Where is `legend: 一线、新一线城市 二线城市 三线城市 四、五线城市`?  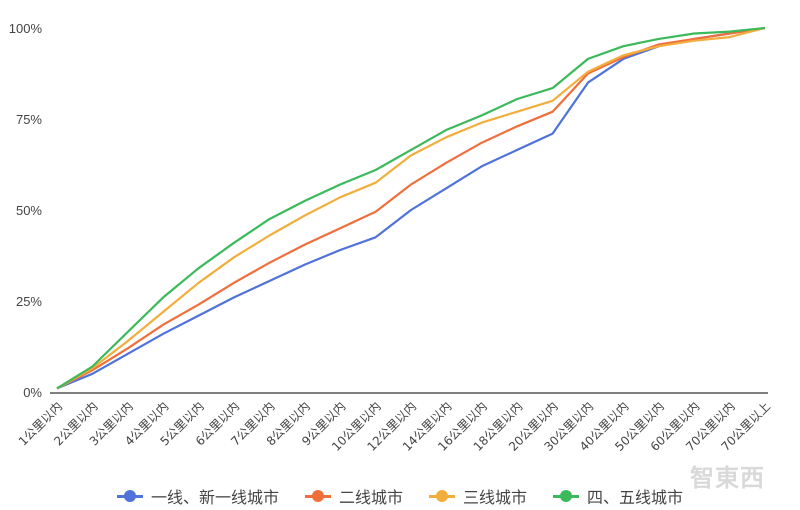 legend: 一线、新一线城市 二线城市 三线城市 四、五线城市 is located at coordinates (400, 496).